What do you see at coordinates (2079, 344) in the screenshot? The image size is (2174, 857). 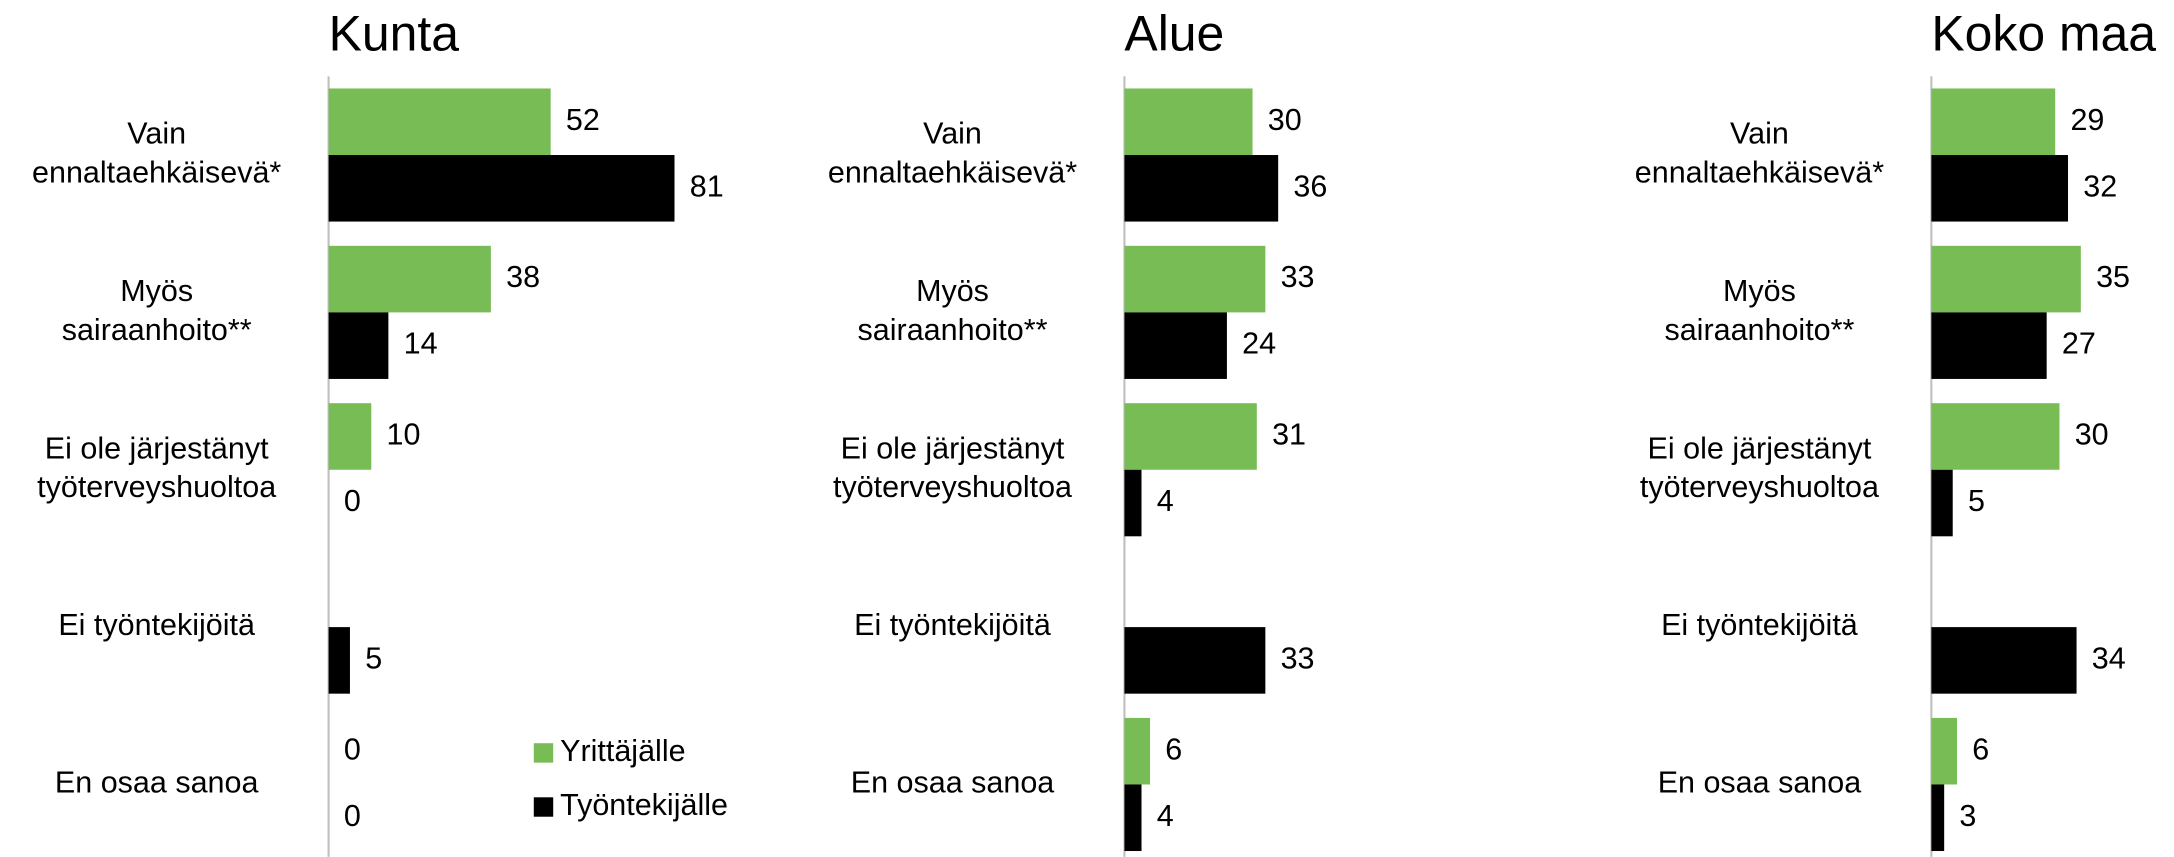 I see `value-label: 27` at bounding box center [2079, 344].